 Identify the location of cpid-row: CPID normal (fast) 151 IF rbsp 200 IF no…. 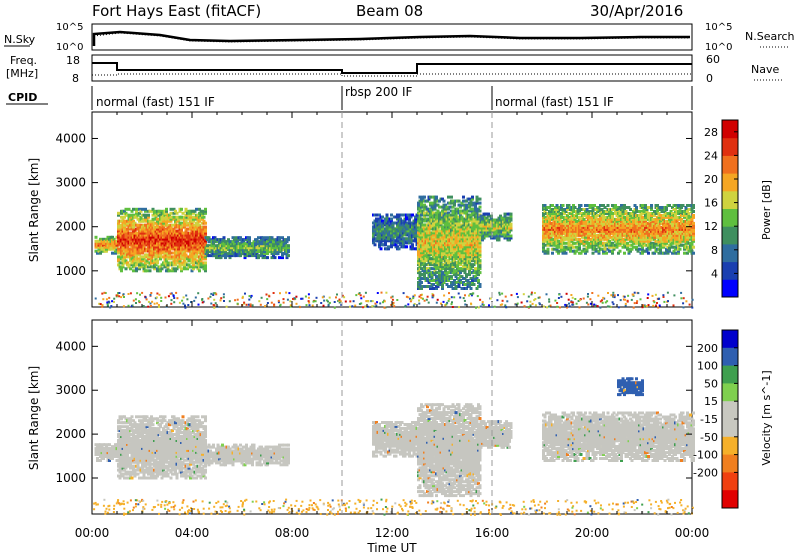
(349, 97).